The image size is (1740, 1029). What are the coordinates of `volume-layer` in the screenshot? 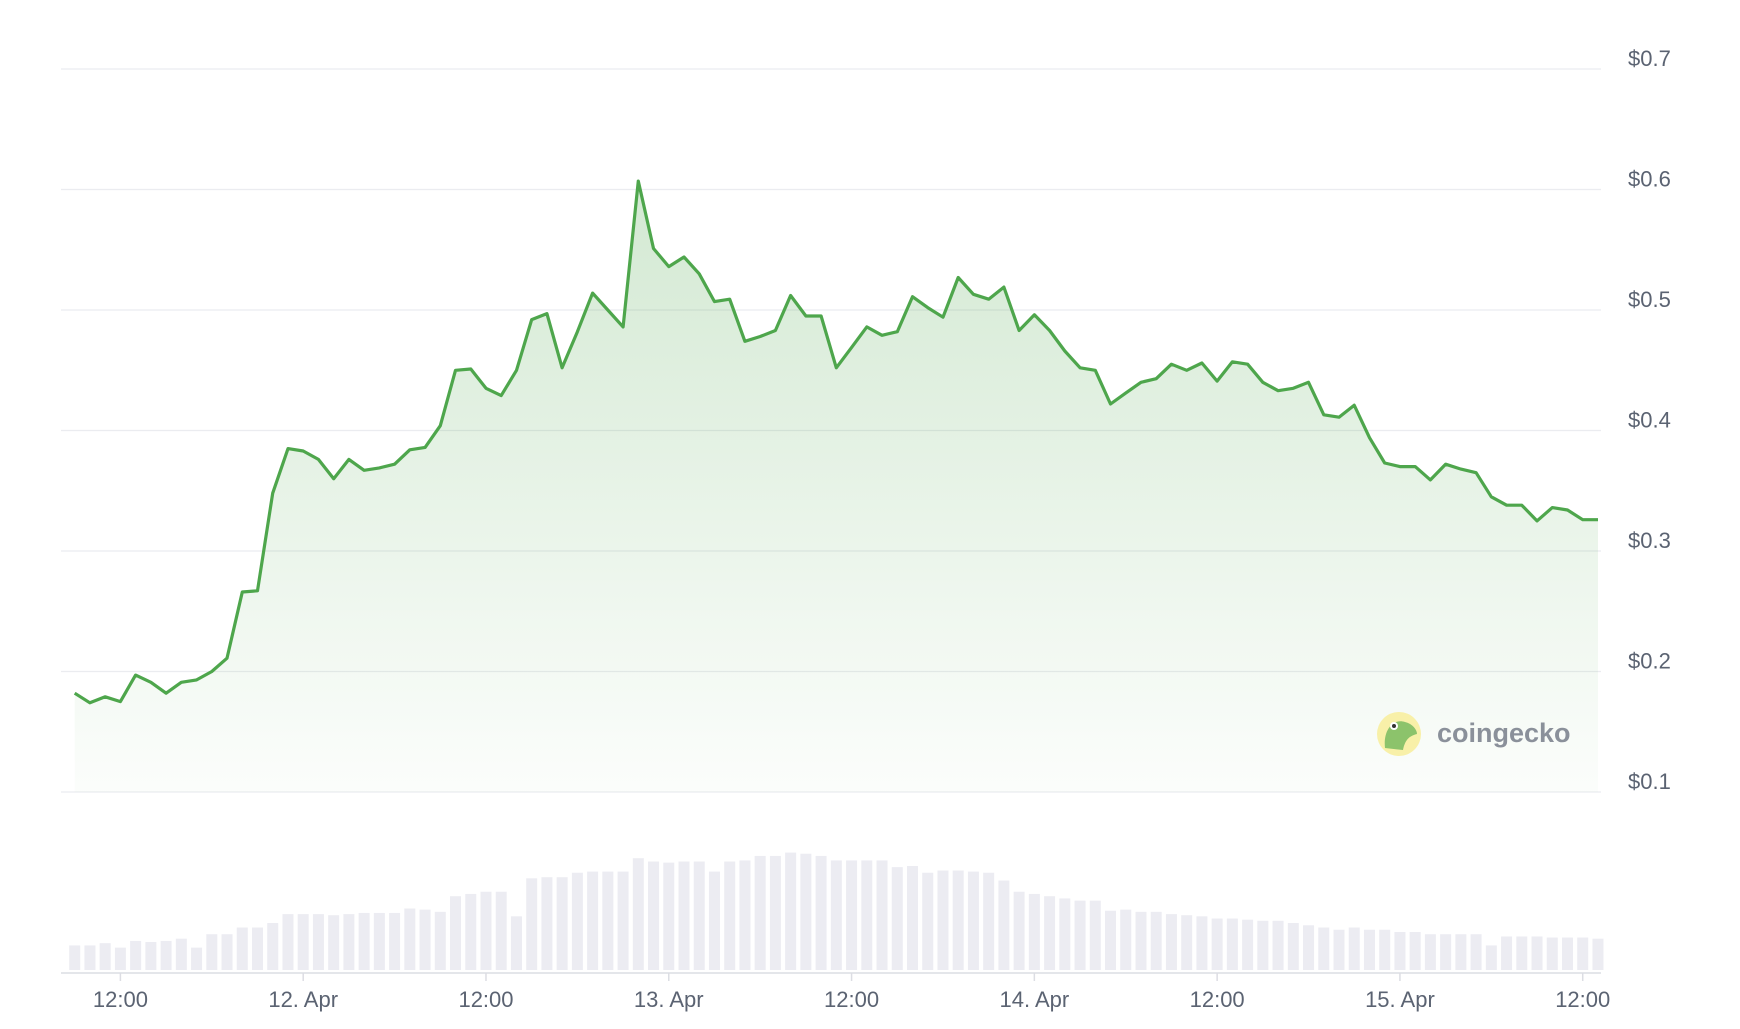 It's located at (836, 911).